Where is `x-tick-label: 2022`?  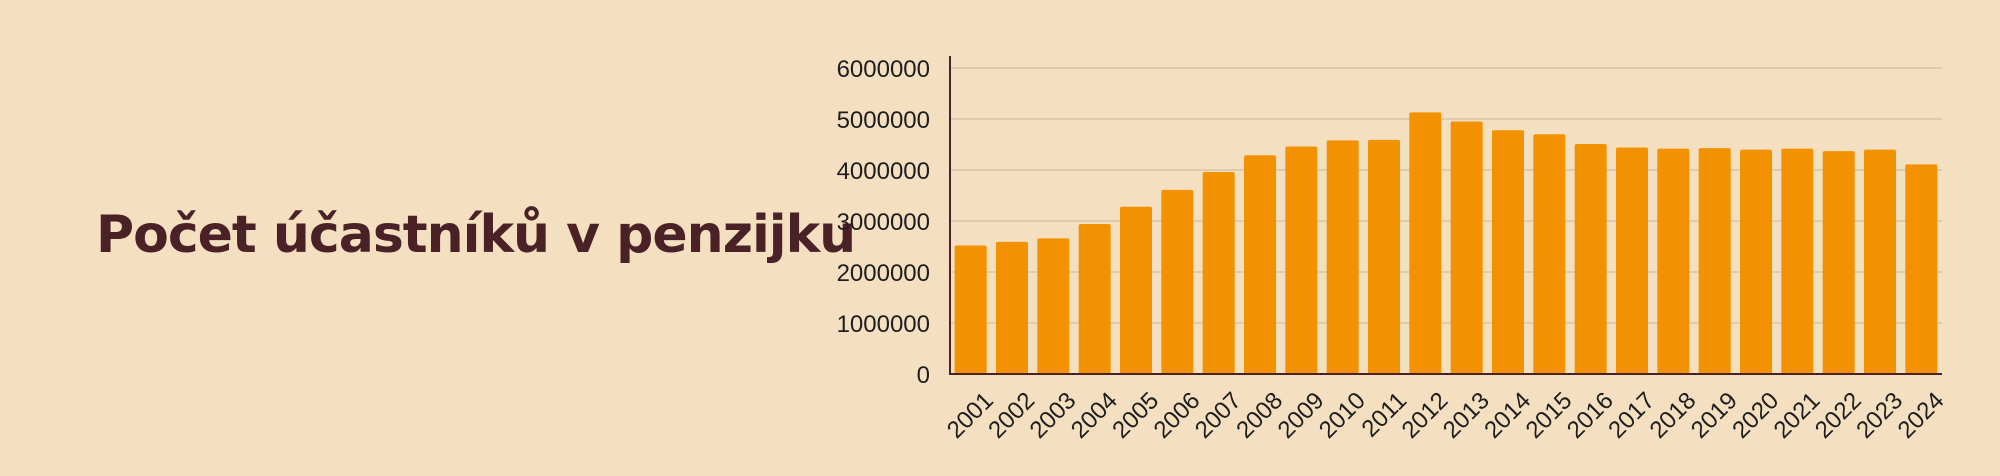
x-tick-label: 2022 is located at coordinates (1838, 415).